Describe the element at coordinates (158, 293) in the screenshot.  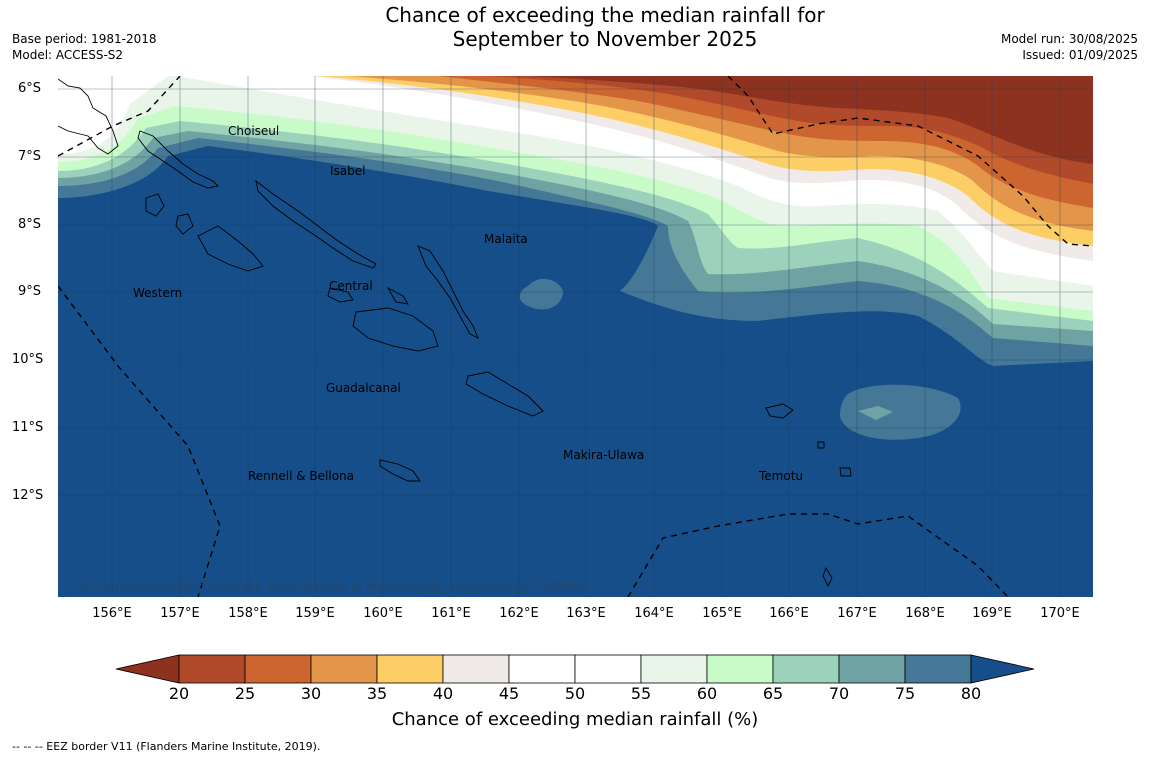
I see `region-label-western: Western` at that location.